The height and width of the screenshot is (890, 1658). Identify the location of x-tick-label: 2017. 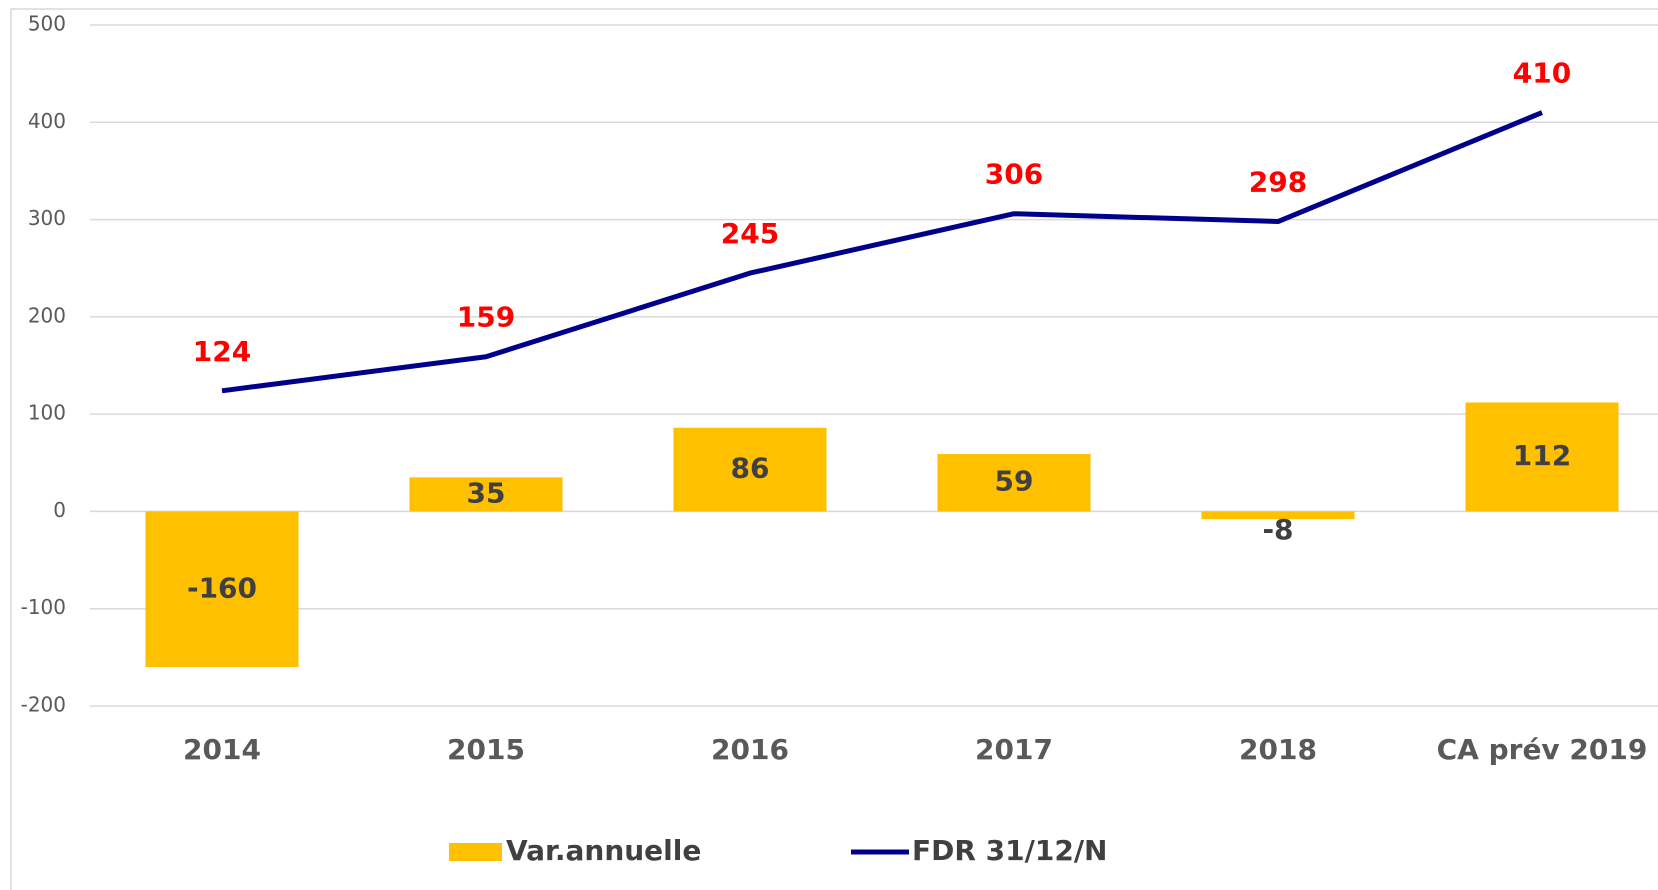
(1014, 749).